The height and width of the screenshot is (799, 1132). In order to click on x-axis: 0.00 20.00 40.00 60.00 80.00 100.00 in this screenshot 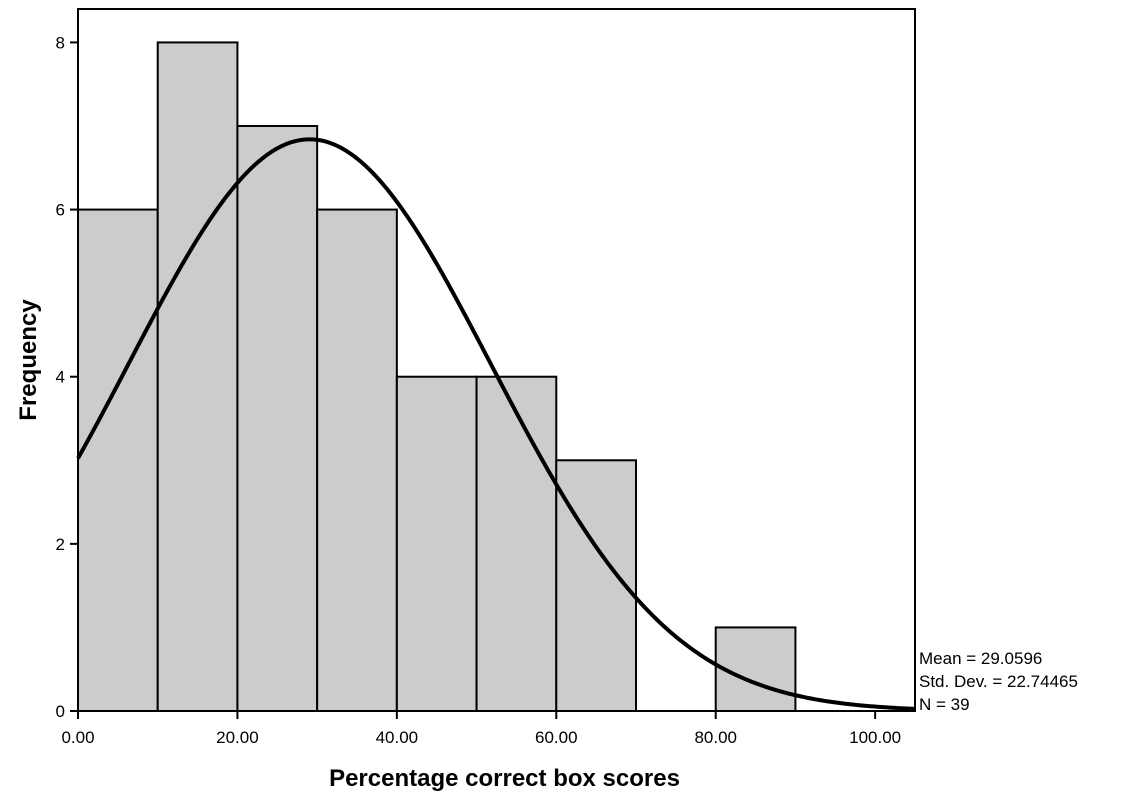, I will do `click(481, 729)`.